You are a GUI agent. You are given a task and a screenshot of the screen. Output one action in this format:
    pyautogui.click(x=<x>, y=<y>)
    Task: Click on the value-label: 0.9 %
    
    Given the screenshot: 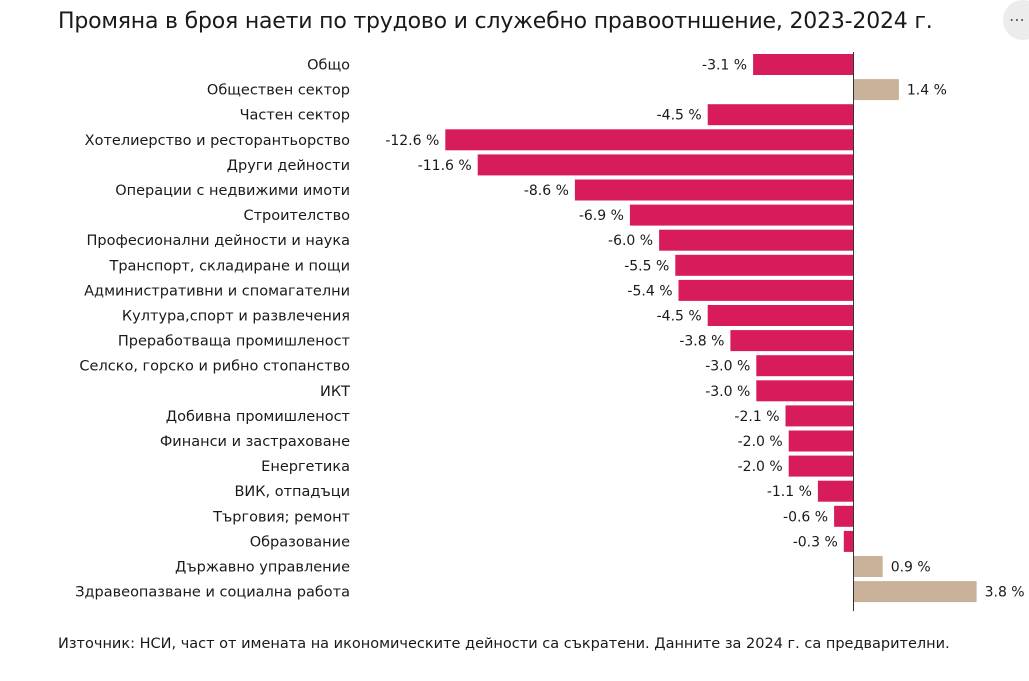 What is the action you would take?
    pyautogui.click(x=911, y=568)
    